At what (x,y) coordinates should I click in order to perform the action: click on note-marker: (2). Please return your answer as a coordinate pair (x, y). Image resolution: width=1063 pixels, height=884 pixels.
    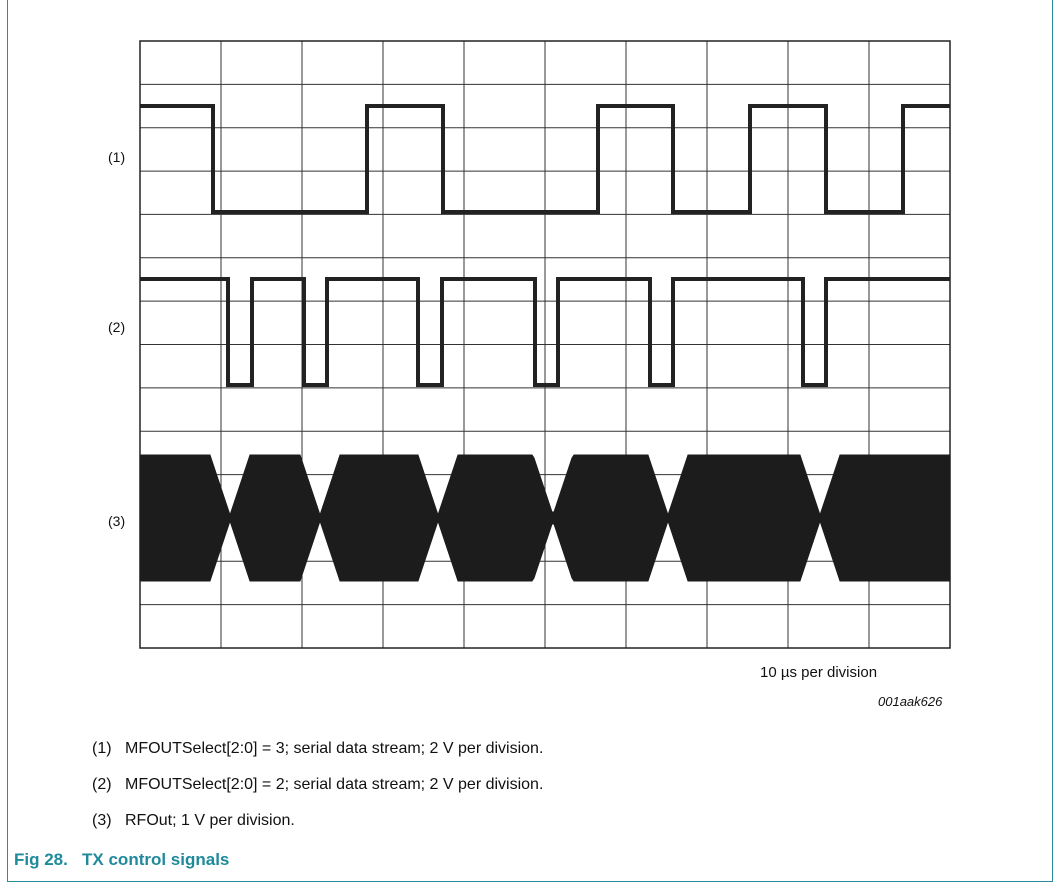
    Looking at the image, I should click on (102, 784).